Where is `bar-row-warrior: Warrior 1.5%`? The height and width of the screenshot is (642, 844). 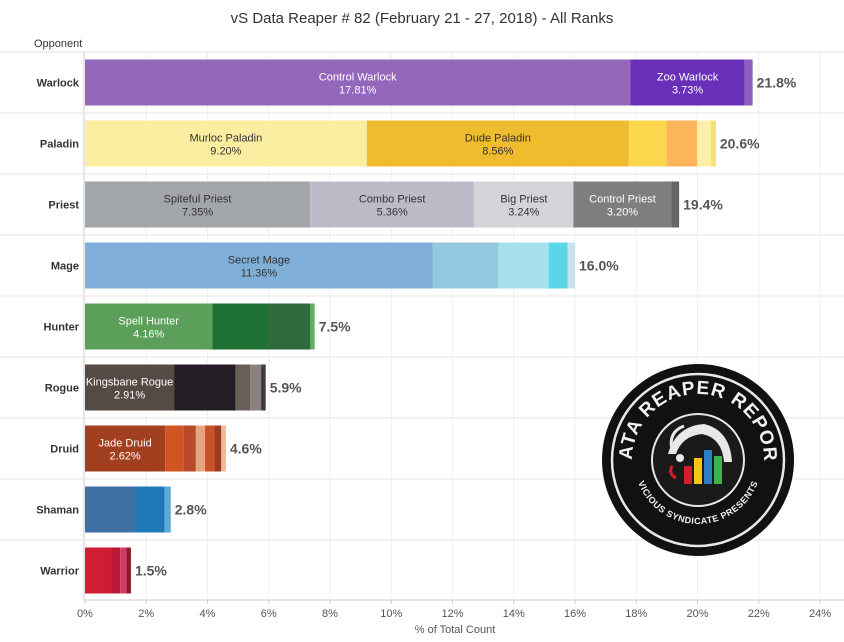
bar-row-warrior: Warrior 1.5% is located at coordinates (422, 566).